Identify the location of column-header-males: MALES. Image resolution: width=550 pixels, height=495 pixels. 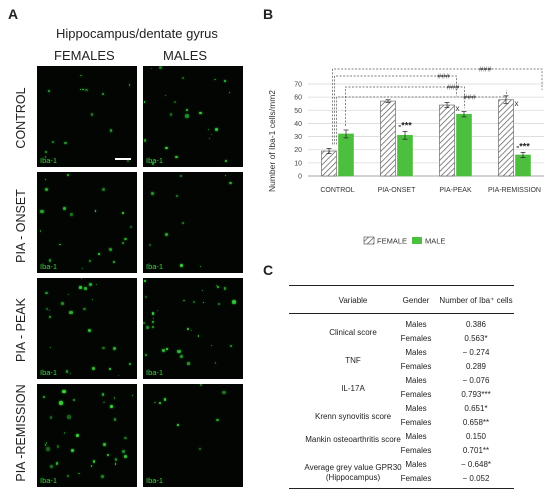
(185, 55).